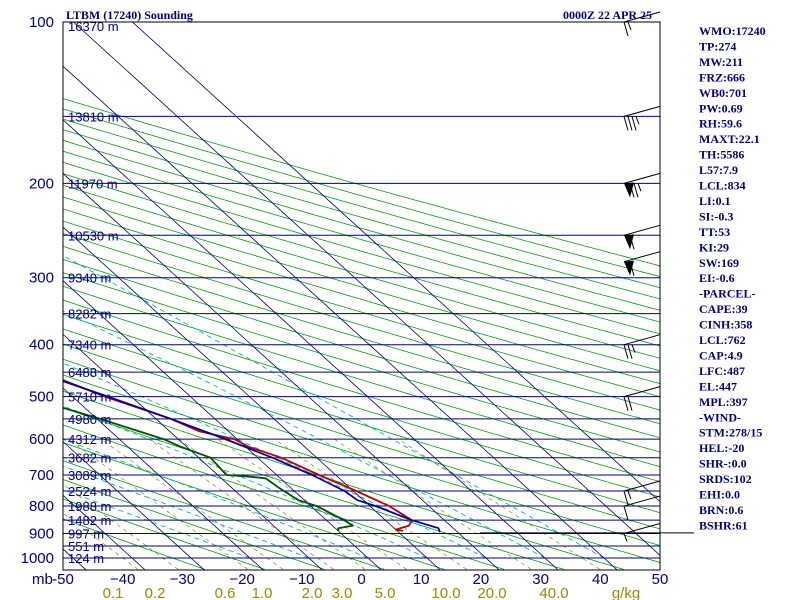  Describe the element at coordinates (41, 439) in the screenshot. I see `pressure-tick-label: 600` at that location.